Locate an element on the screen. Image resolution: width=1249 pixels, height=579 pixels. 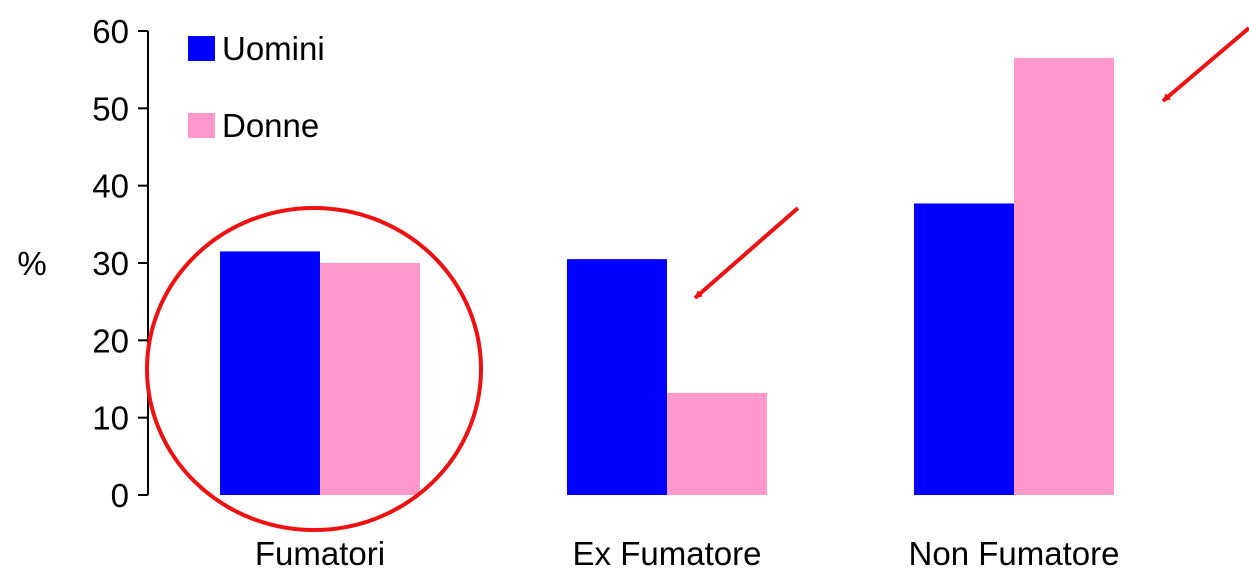
legend-label-donne: Donne is located at coordinates (270, 125).